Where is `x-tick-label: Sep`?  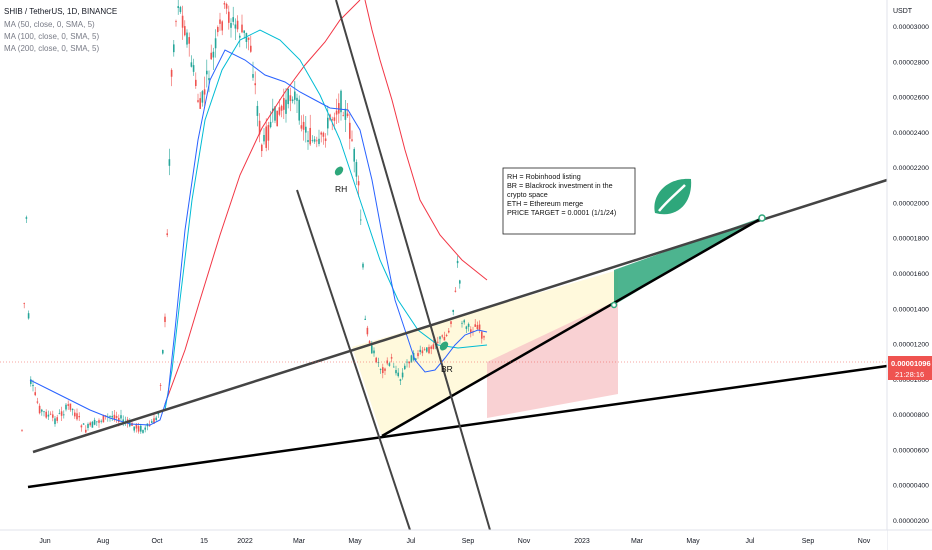 x-tick-label: Sep is located at coordinates (808, 541).